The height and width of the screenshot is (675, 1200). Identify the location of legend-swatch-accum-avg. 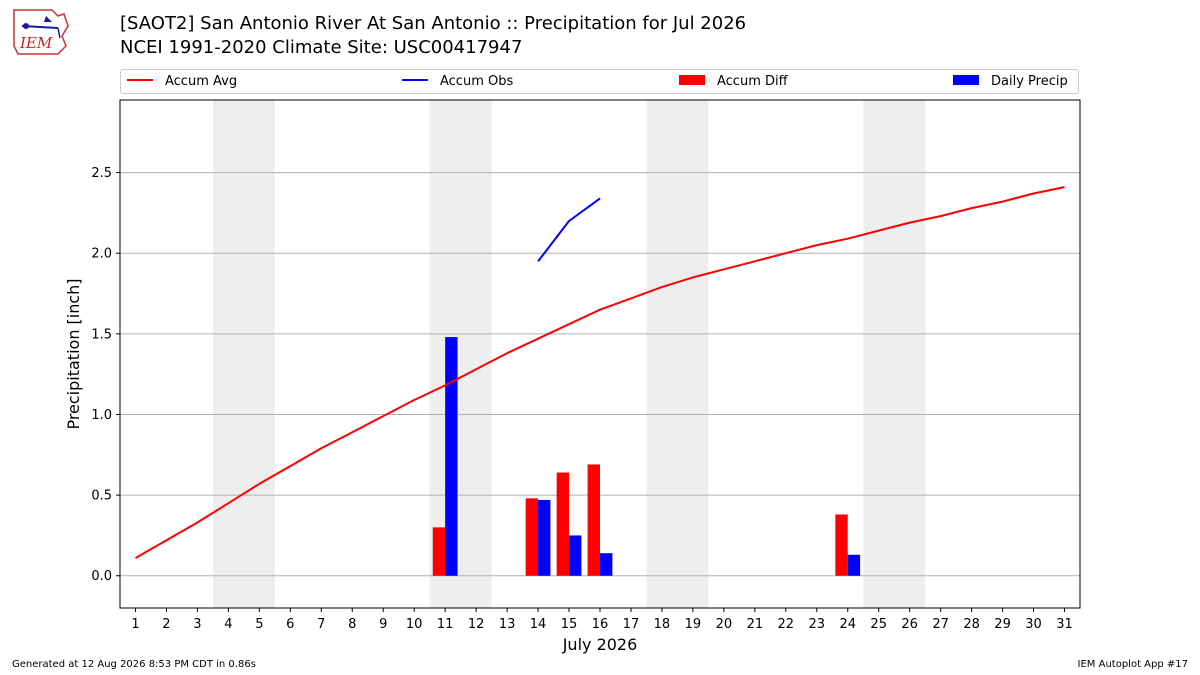
(140, 79).